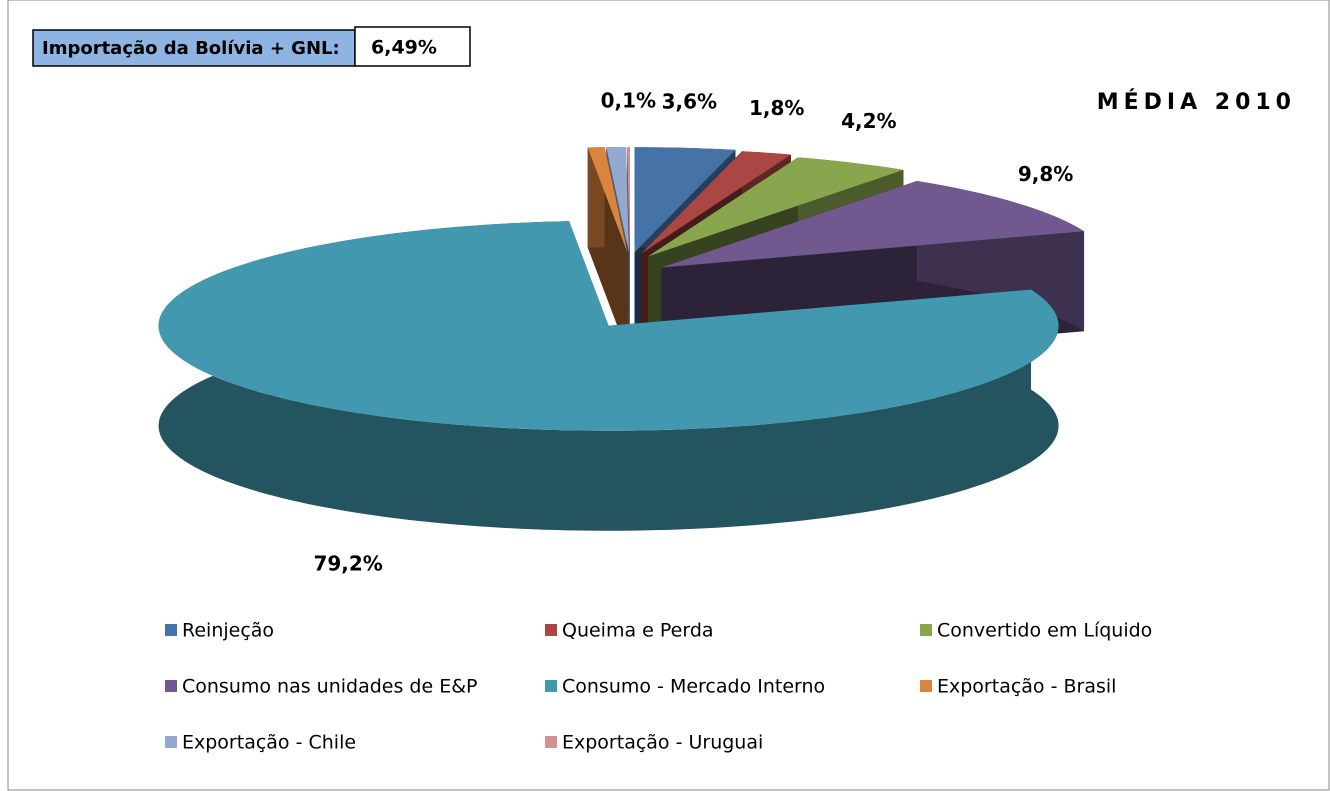  I want to click on legend-label: Exportação - Brasil, so click(1026, 687).